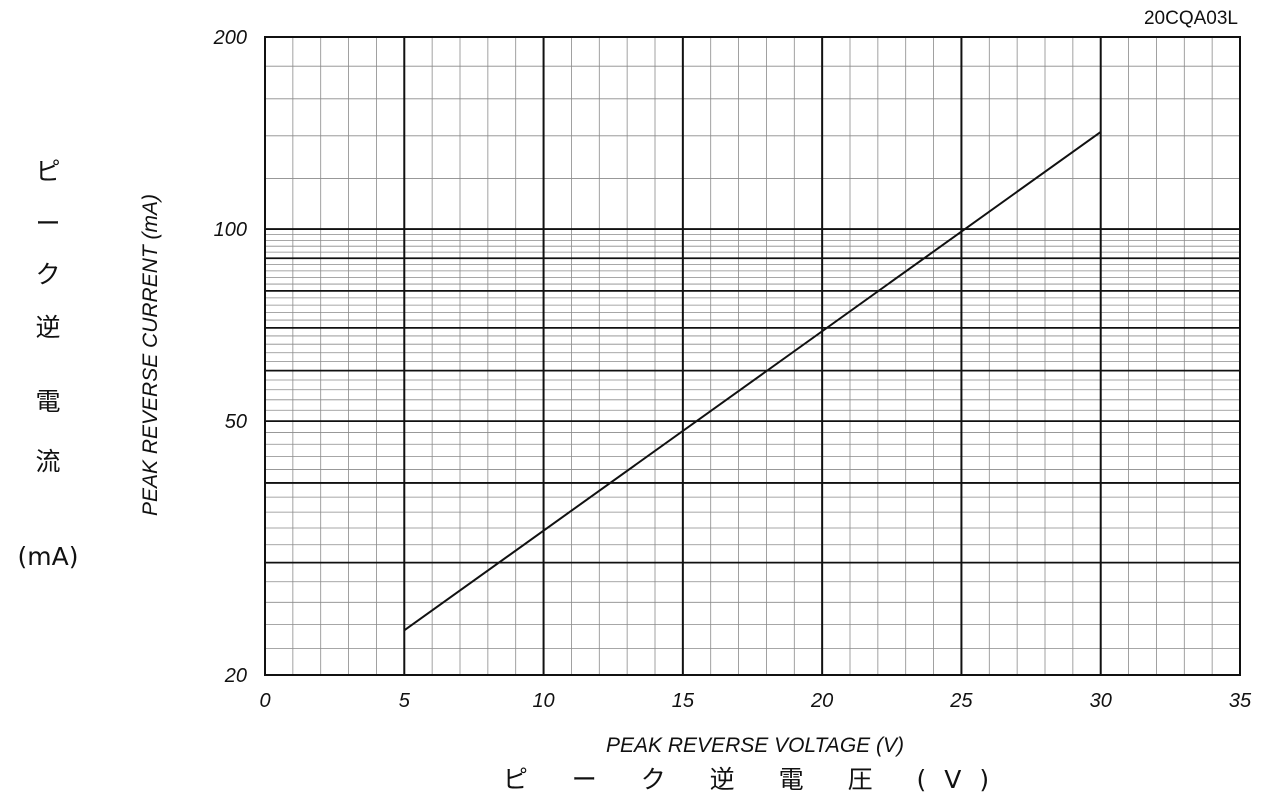 The width and height of the screenshot is (1271, 801). I want to click on x-tick-label: 35, so click(1240, 701).